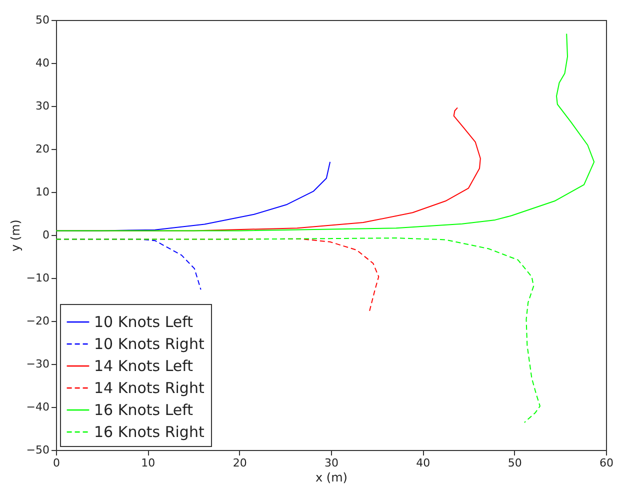 This screenshot has height=489, width=617. Describe the element at coordinates (15, 236) in the screenshot. I see `y-axis-title: y (m)` at that location.